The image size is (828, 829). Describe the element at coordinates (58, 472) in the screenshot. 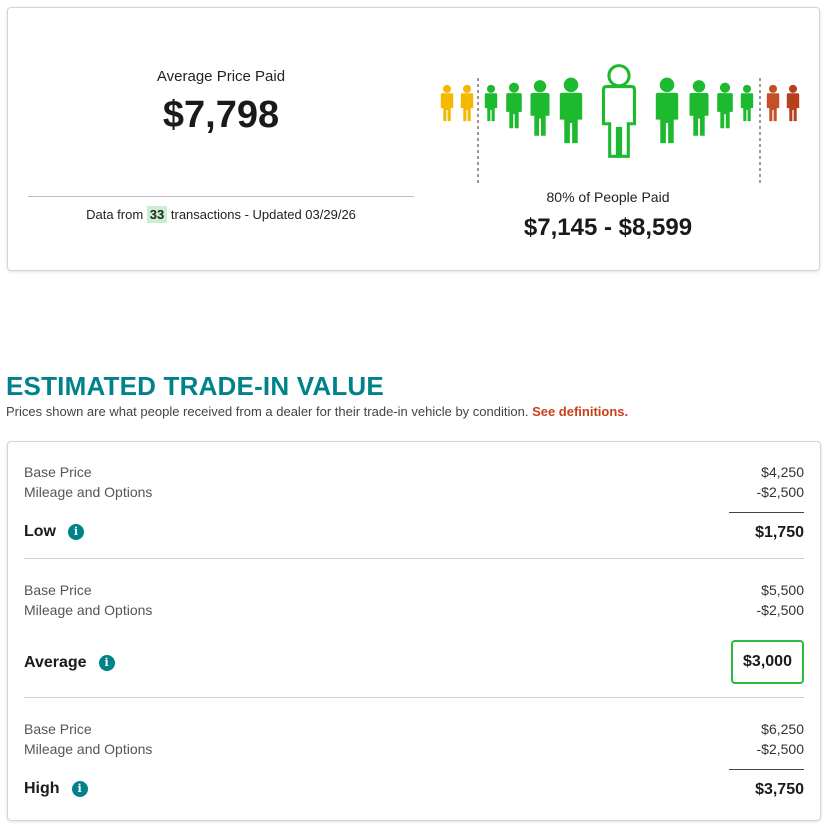

I see `low-base-price-label: Base Price` at that location.